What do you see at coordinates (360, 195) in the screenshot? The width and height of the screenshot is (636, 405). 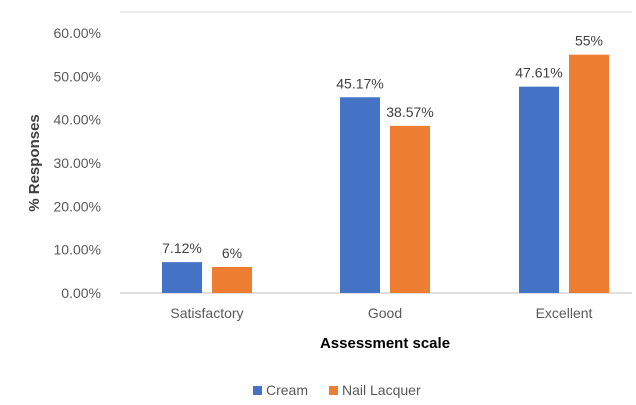 I see `bar-cream-good` at bounding box center [360, 195].